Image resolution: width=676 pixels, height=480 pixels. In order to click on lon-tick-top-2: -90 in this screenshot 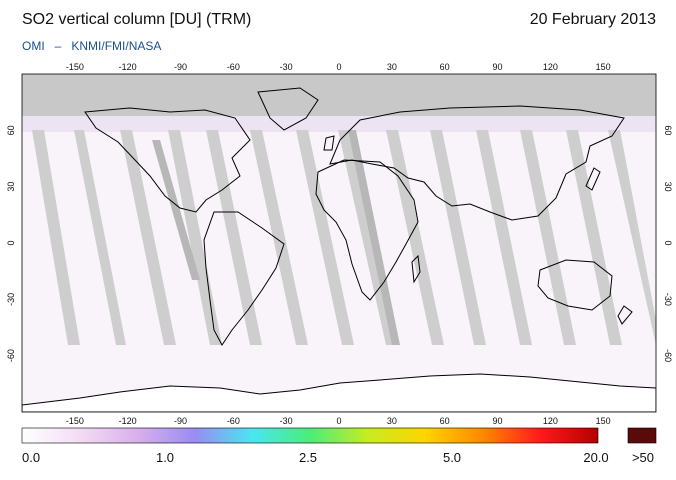, I will do `click(180, 67)`.